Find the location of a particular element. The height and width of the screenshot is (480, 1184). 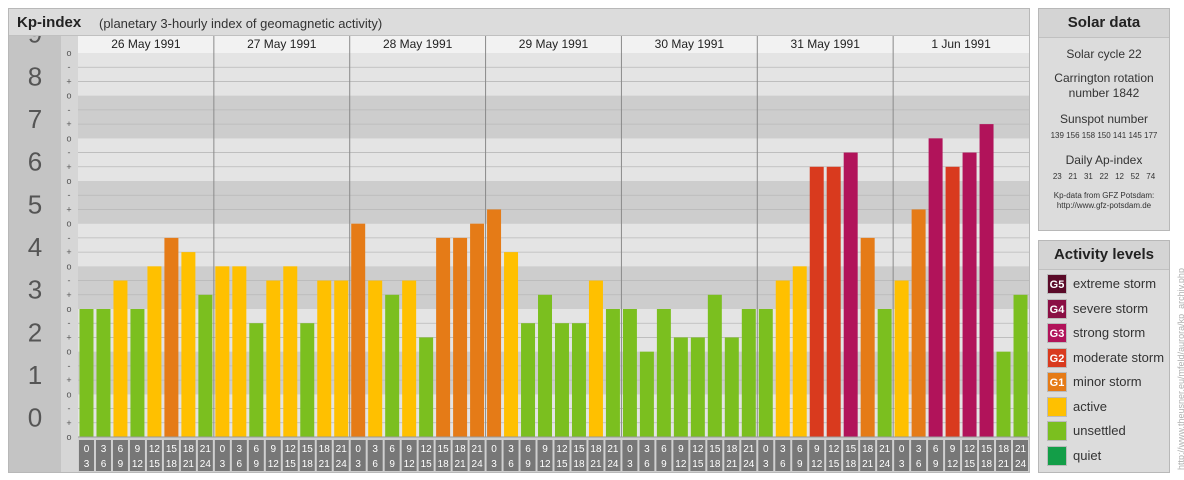

y-minor-column is located at coordinates (69, 254).